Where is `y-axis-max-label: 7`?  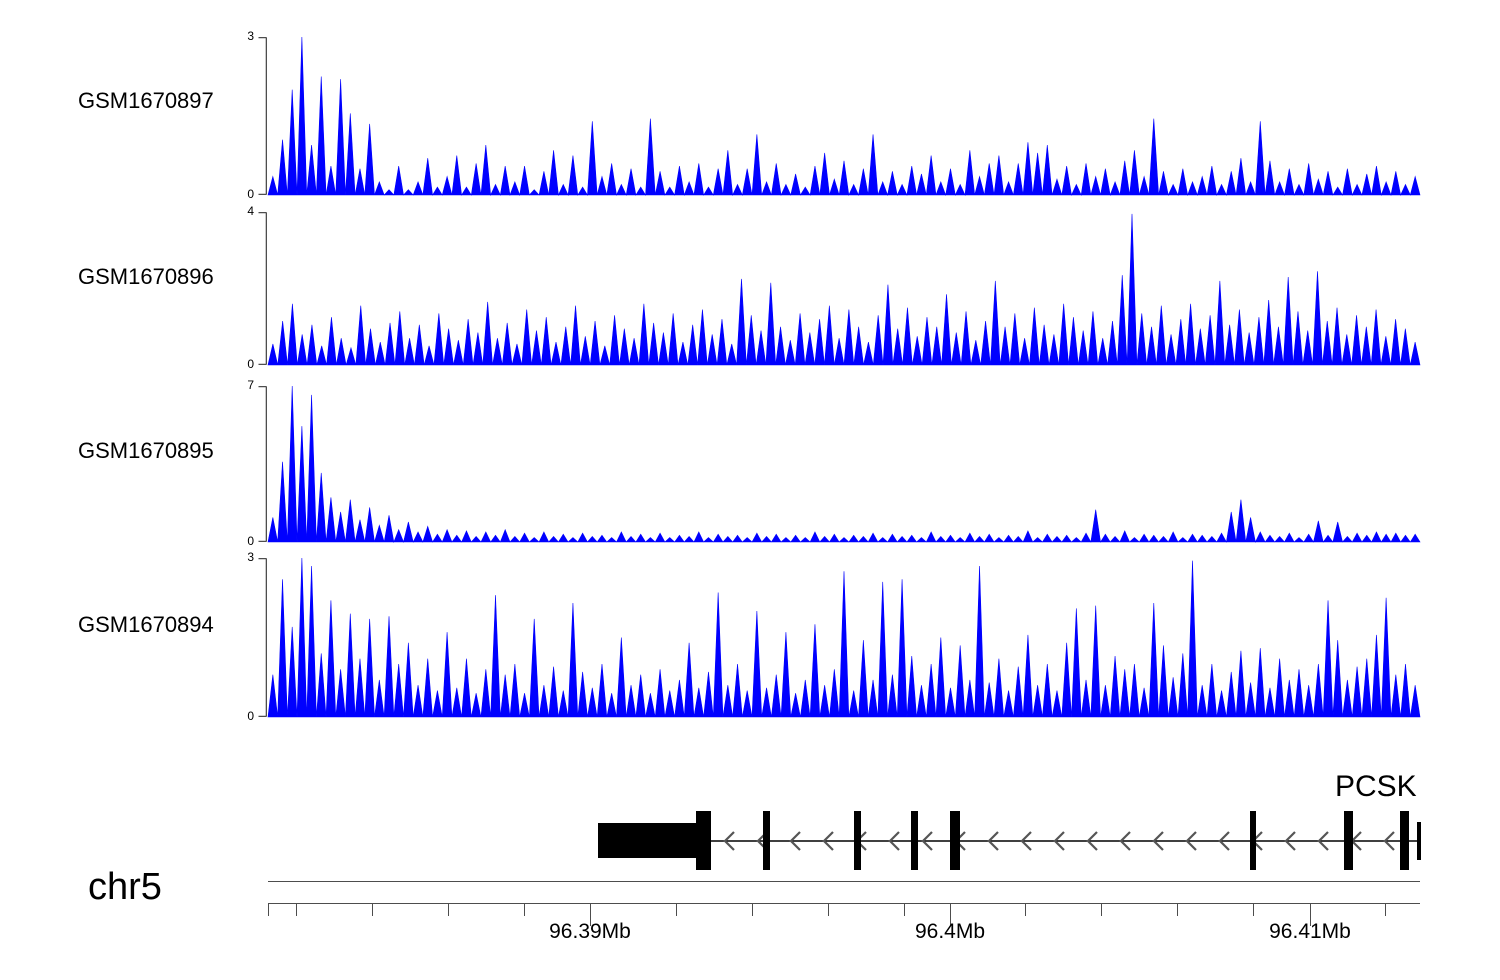
y-axis-max-label: 7 is located at coordinates (250, 385).